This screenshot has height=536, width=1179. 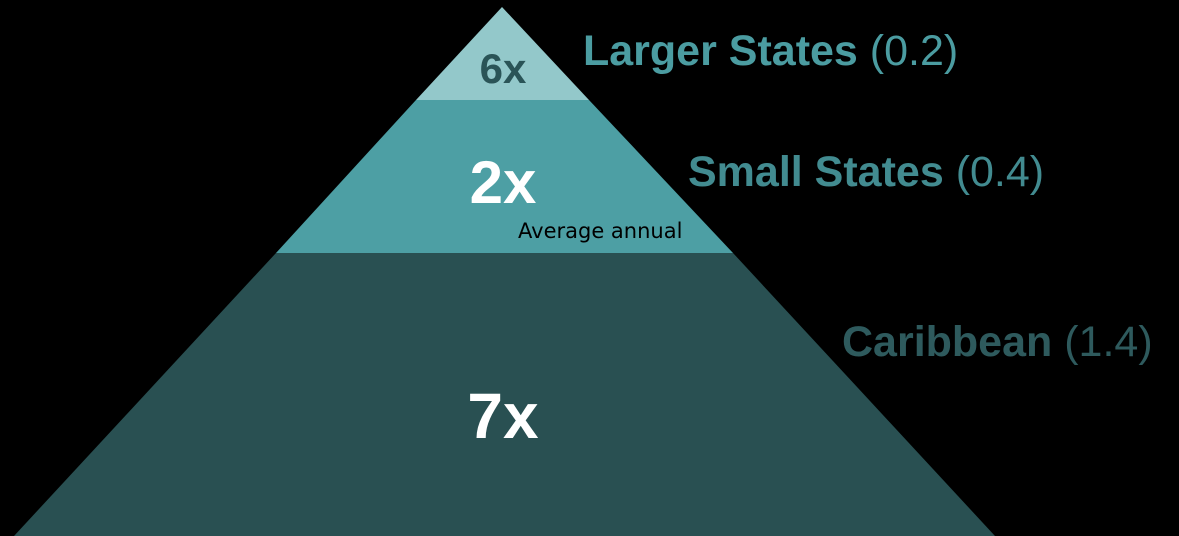 I want to click on multiplier-larger-states: 6x, so click(x=503, y=68).